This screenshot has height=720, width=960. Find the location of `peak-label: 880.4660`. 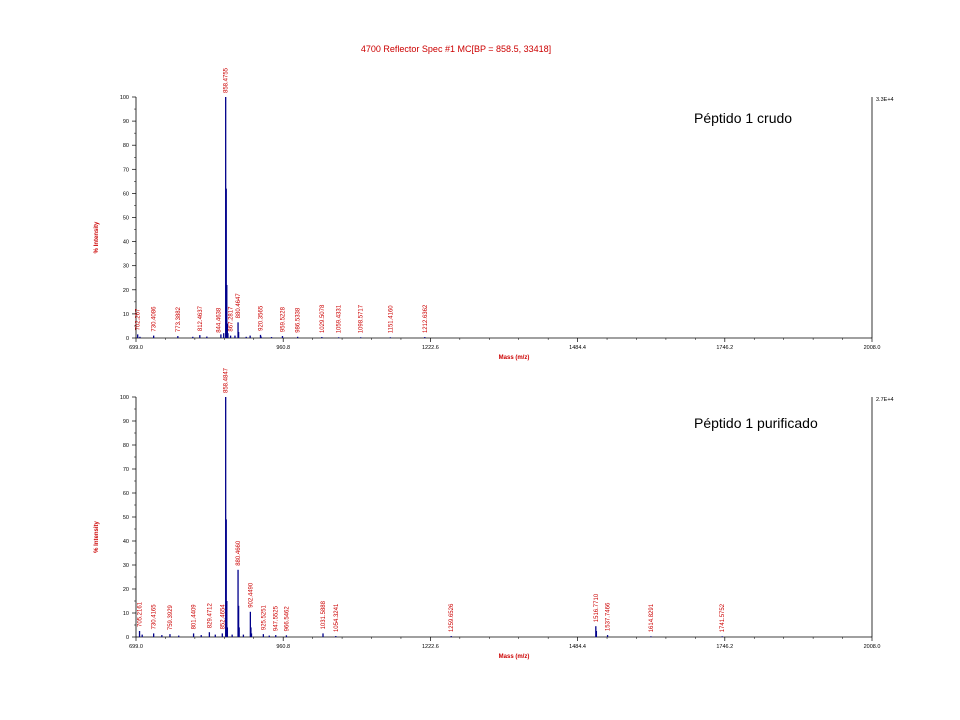

peak-label: 880.4660 is located at coordinates (239, 553).